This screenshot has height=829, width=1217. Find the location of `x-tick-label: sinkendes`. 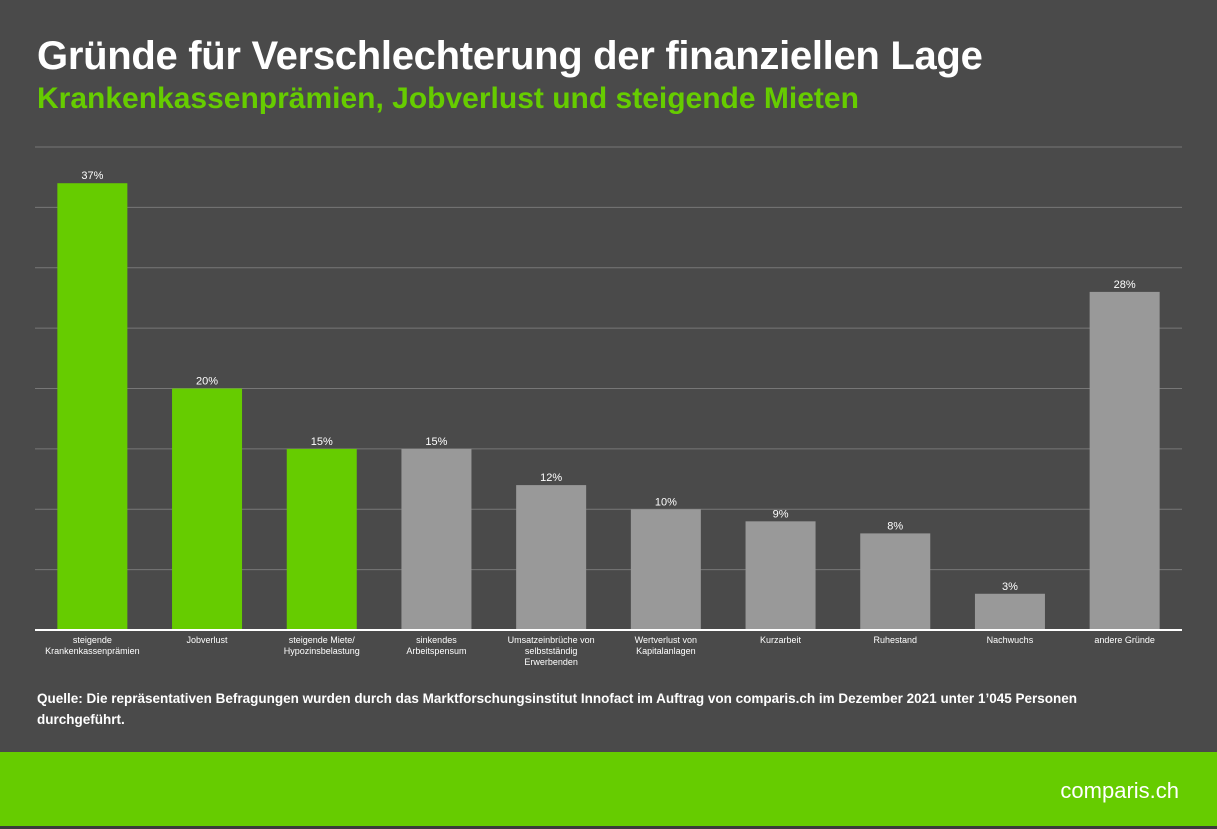

x-tick-label: sinkendes is located at coordinates (436, 640).